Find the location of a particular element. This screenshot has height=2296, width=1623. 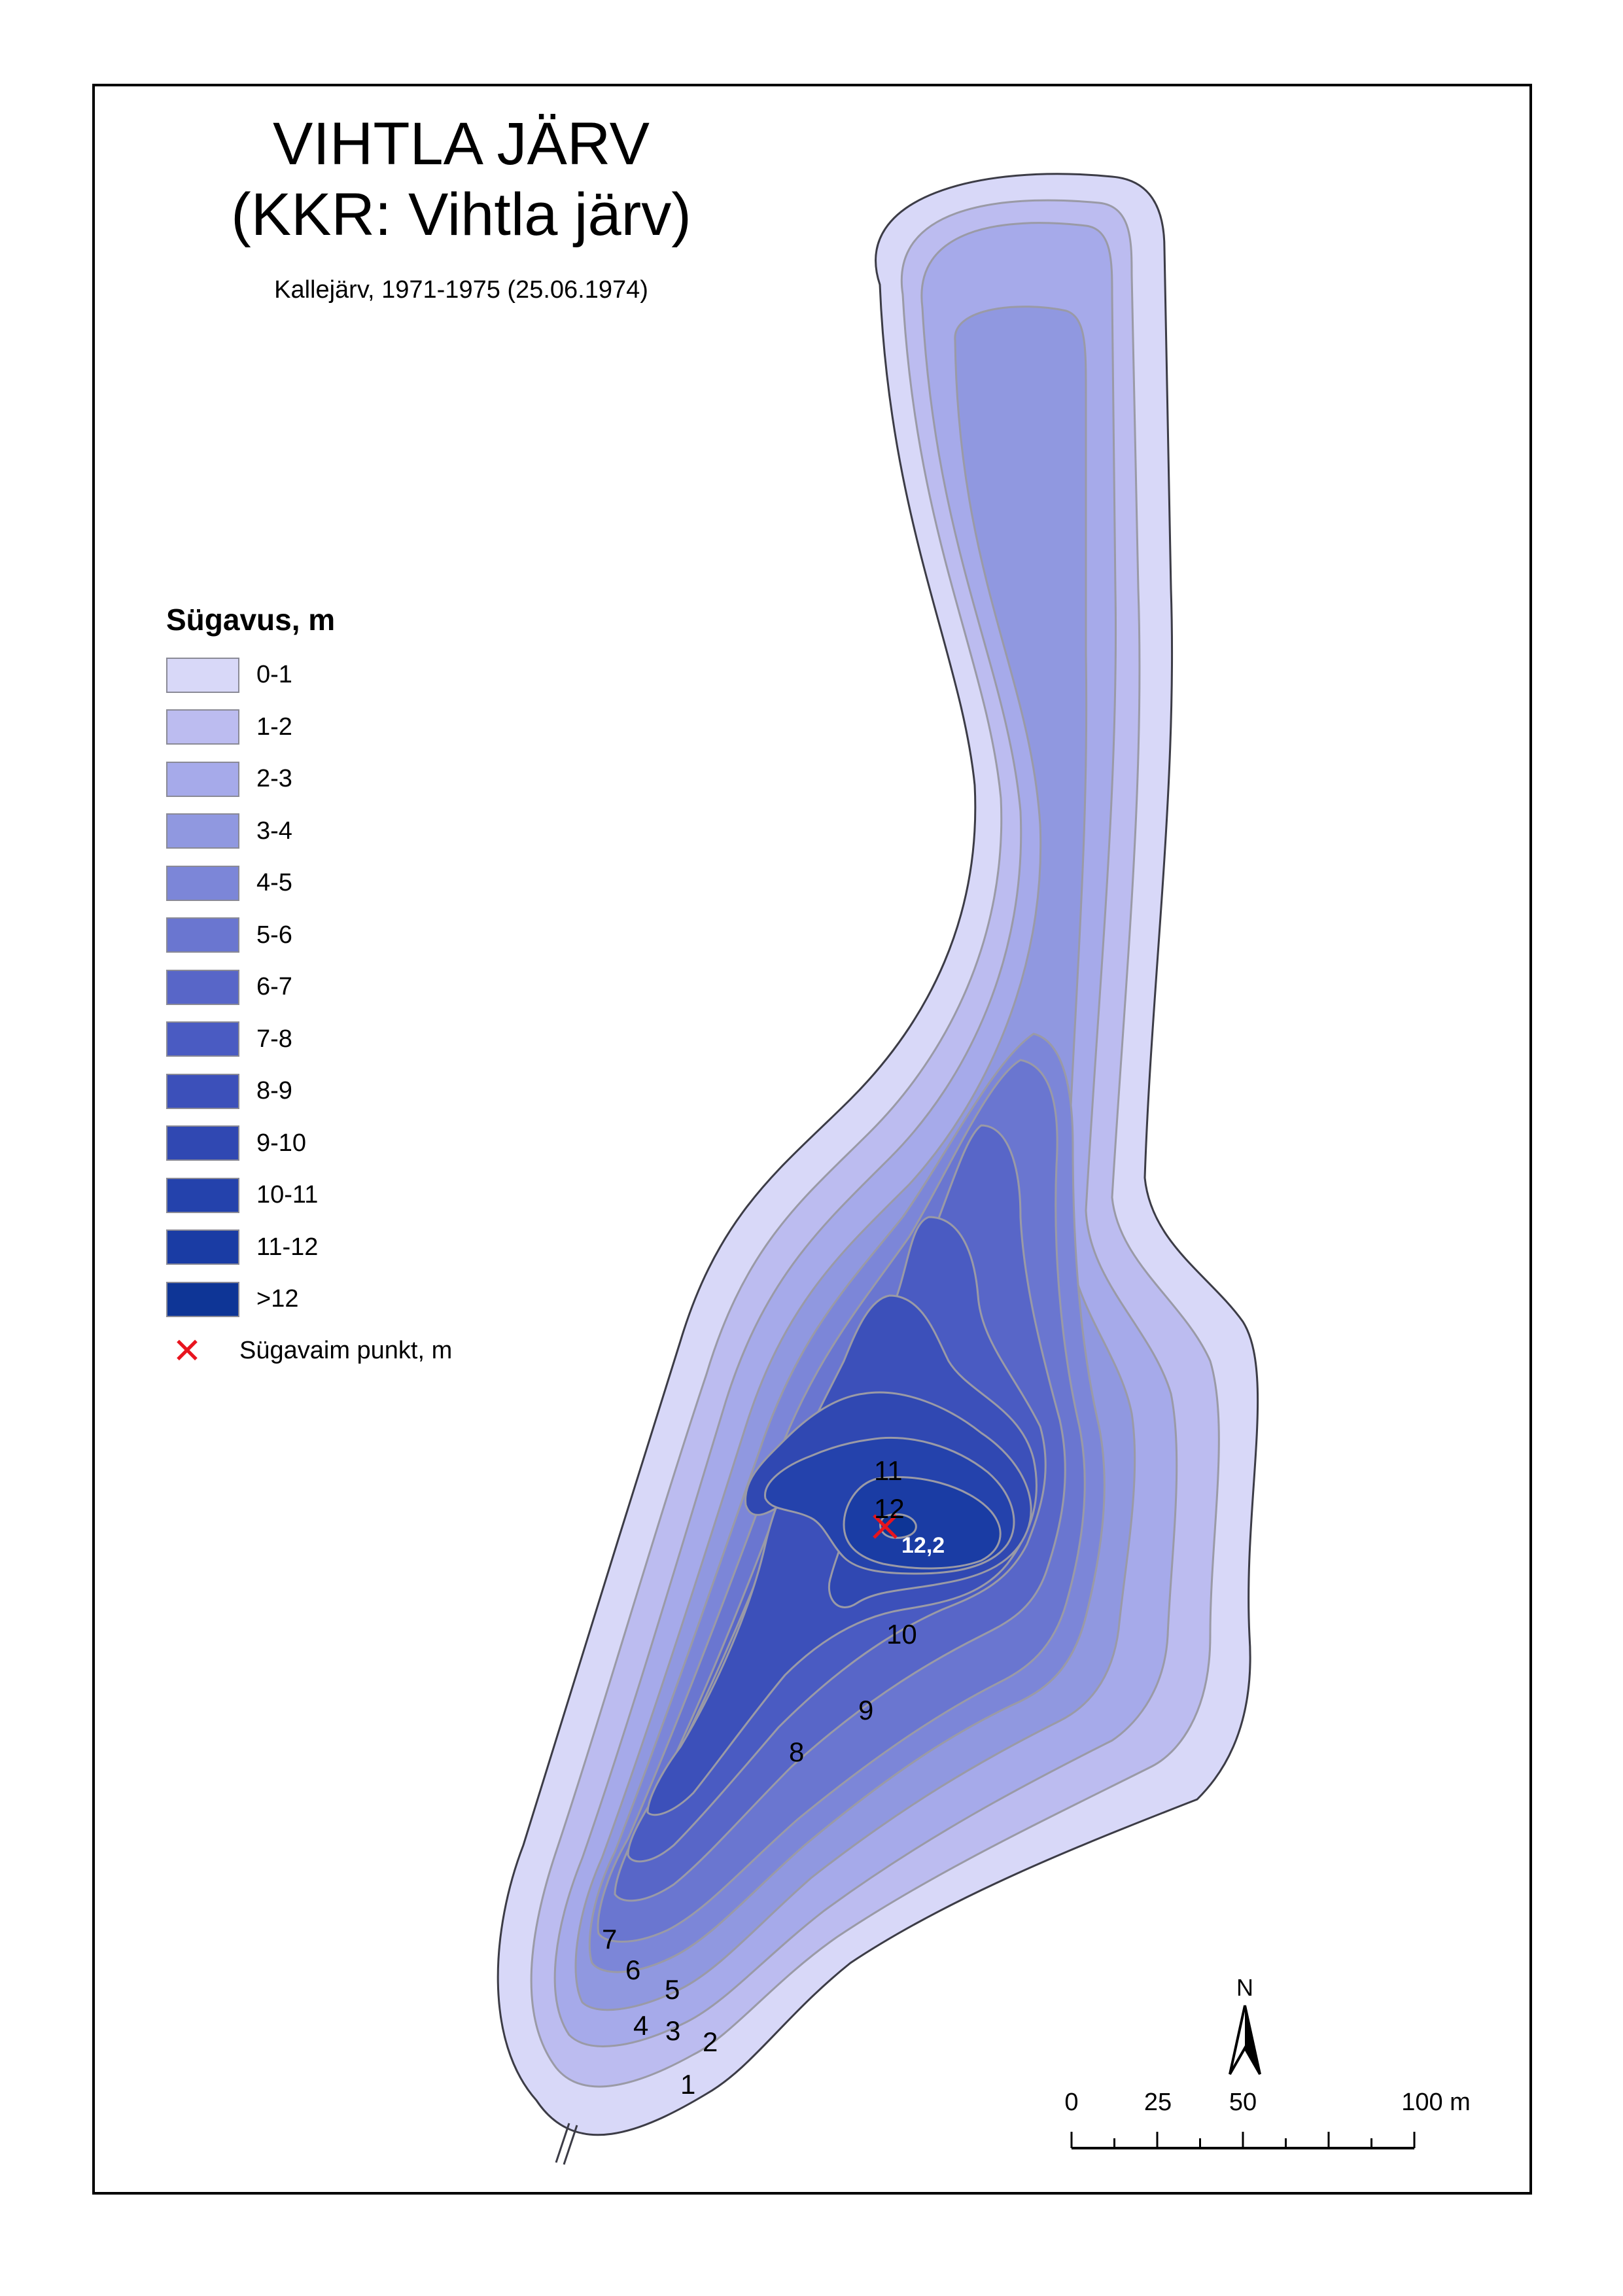

legend-row: 10-11 is located at coordinates (309, 1195).